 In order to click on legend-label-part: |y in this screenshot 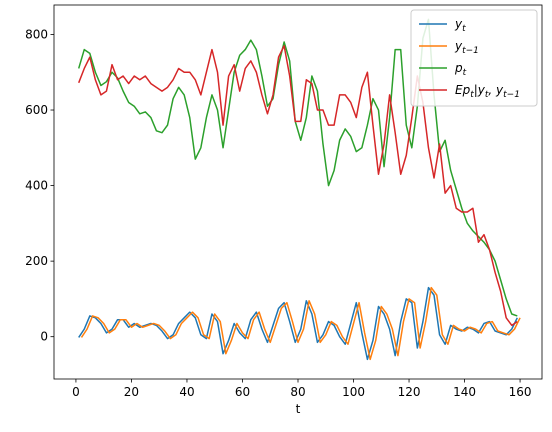, I will do `click(480, 90)`.